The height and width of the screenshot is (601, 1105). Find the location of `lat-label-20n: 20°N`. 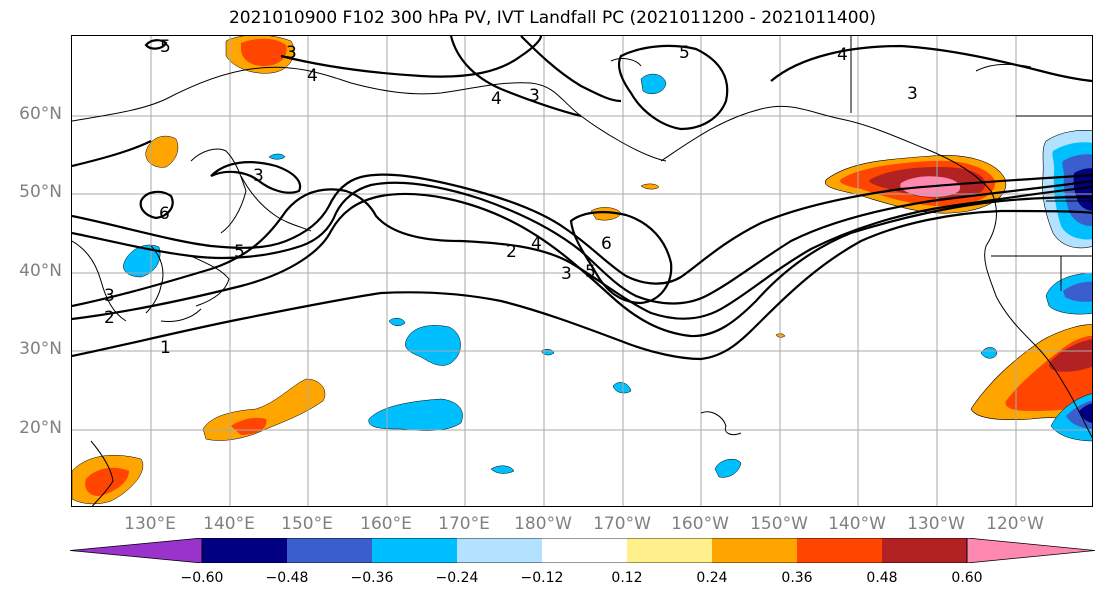

lat-label-20n: 20°N is located at coordinates (40, 428).